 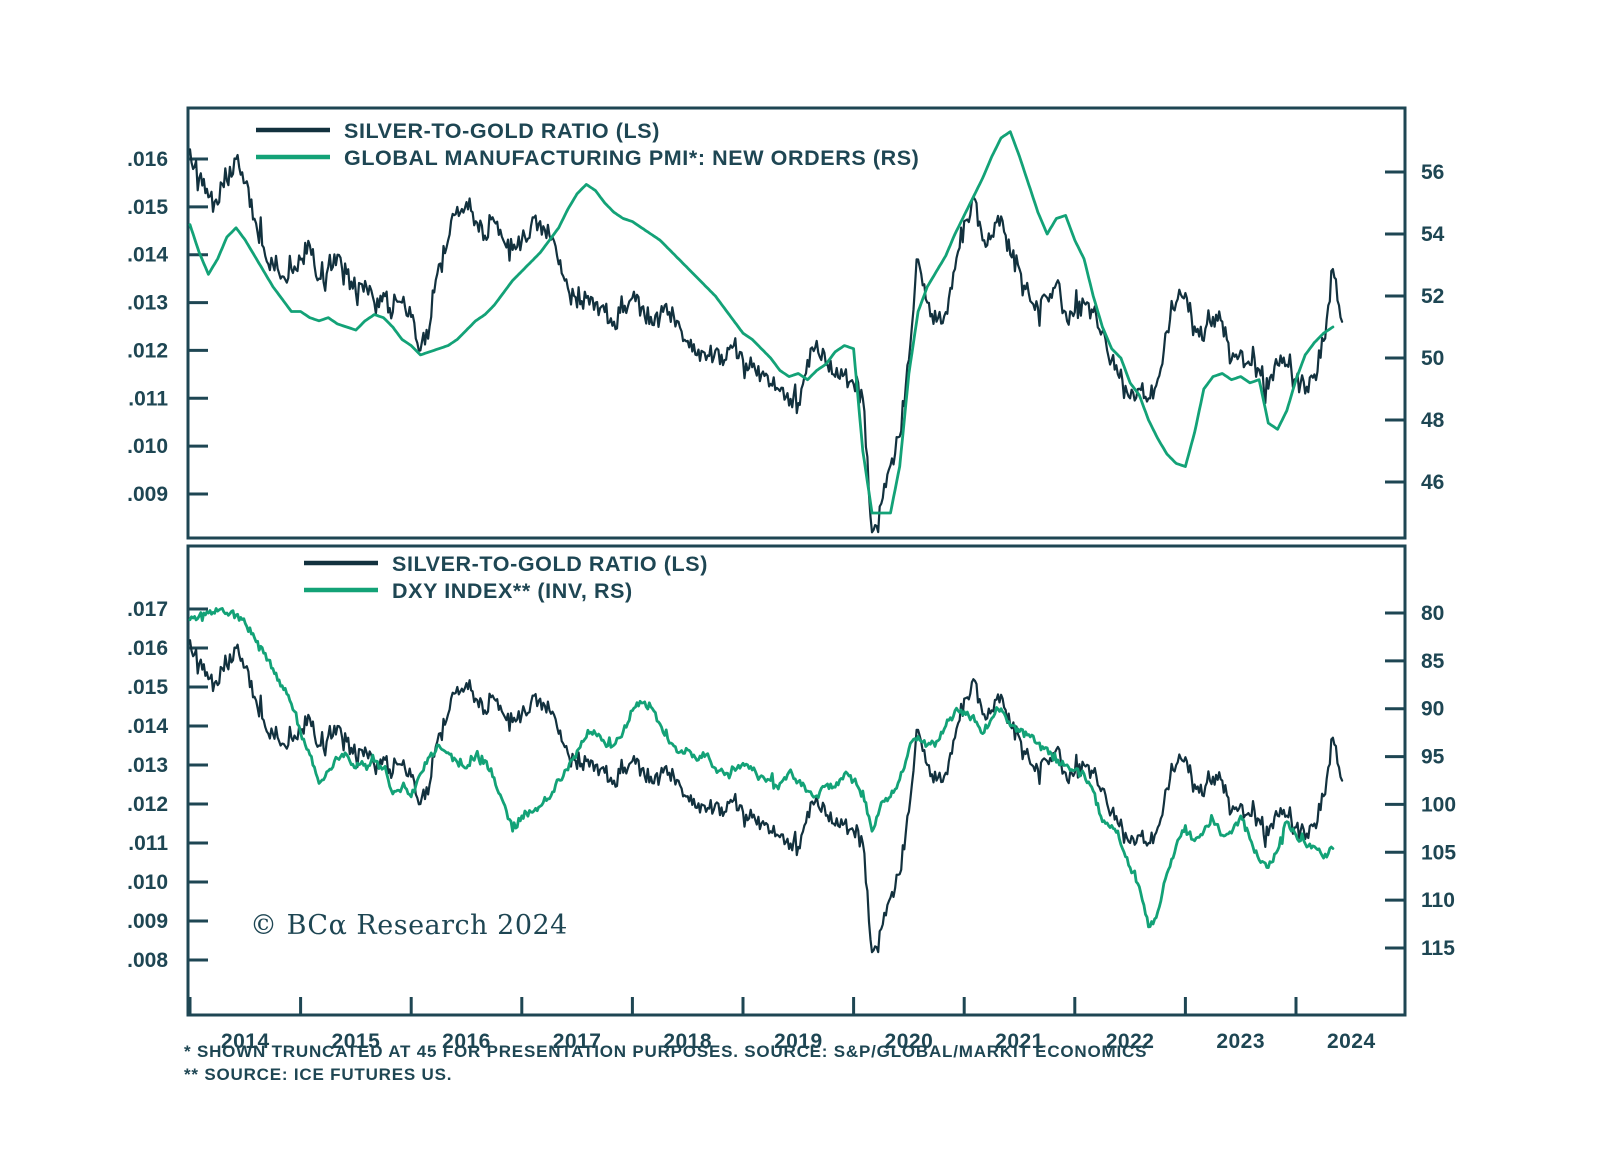 I want to click on right-axis-tick-label: 85, so click(x=1433, y=661).